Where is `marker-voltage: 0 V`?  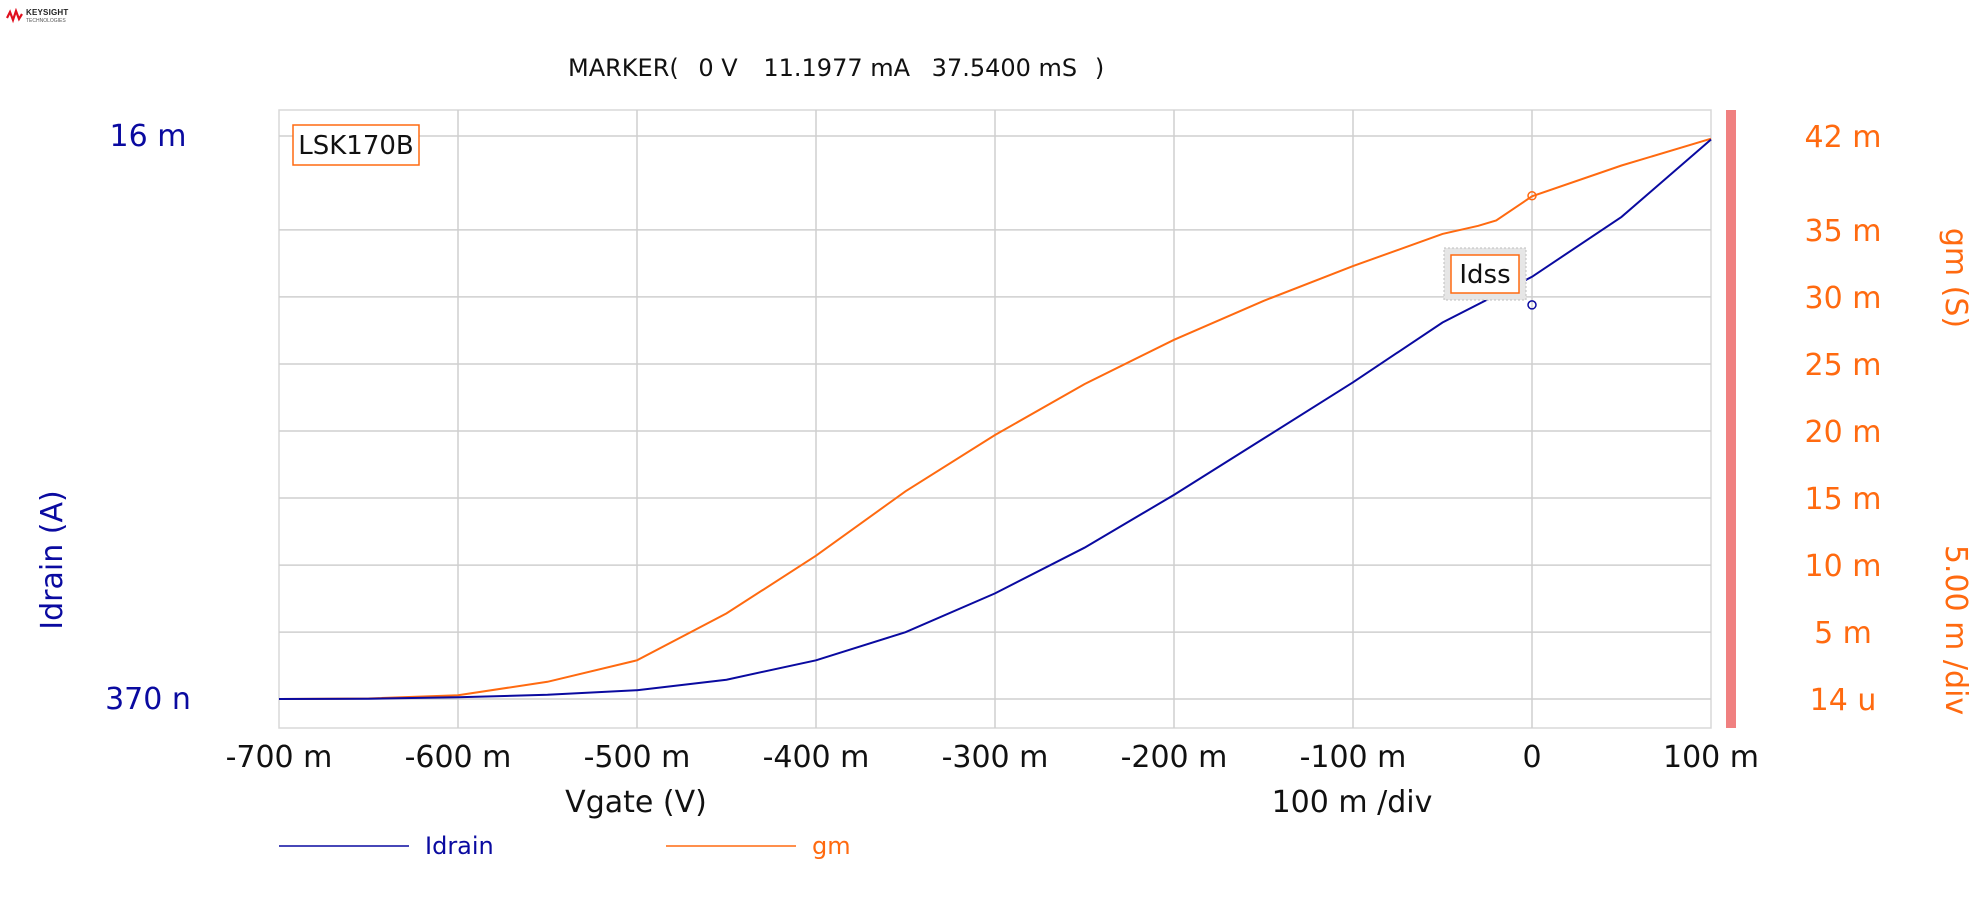
marker-voltage: 0 V is located at coordinates (718, 68).